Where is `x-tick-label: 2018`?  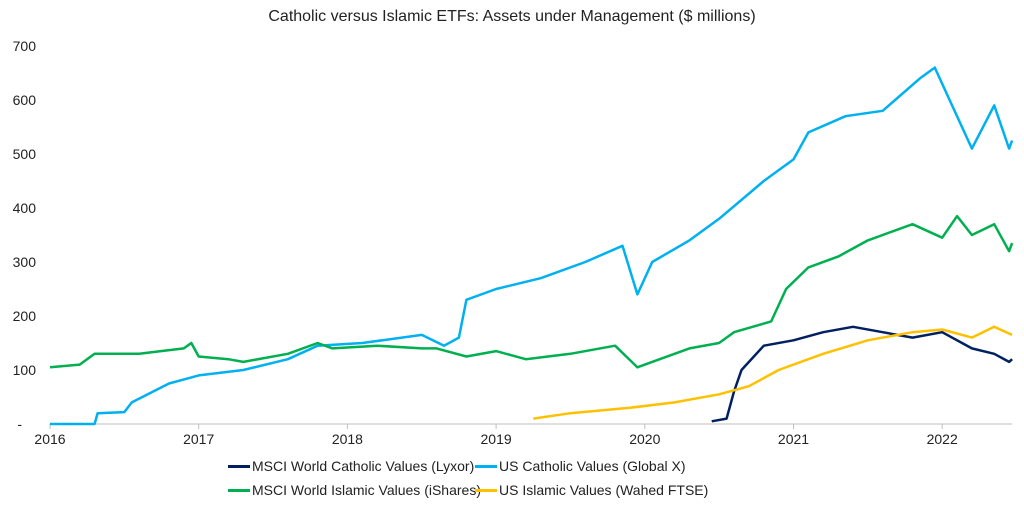
x-tick-label: 2018 is located at coordinates (347, 439).